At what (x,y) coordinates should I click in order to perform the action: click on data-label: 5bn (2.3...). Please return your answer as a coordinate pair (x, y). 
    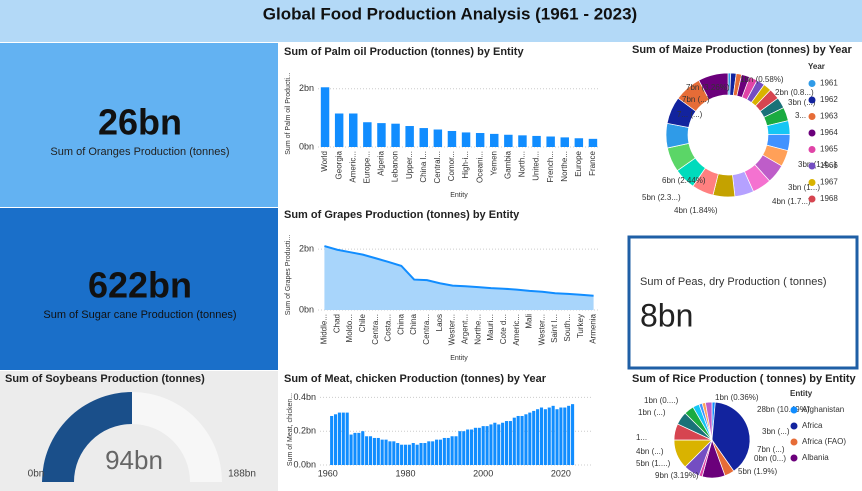
    Looking at the image, I should click on (661, 197).